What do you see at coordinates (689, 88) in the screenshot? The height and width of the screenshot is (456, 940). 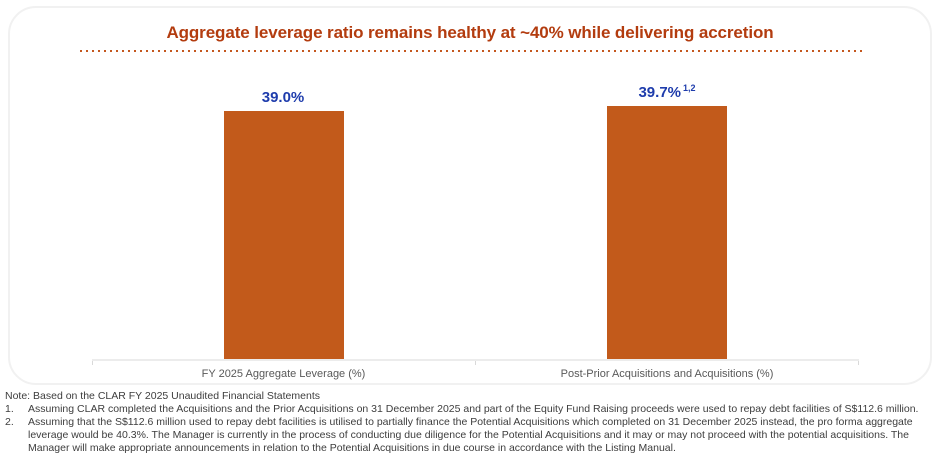 I see `bar-value-superscript: 1,2` at bounding box center [689, 88].